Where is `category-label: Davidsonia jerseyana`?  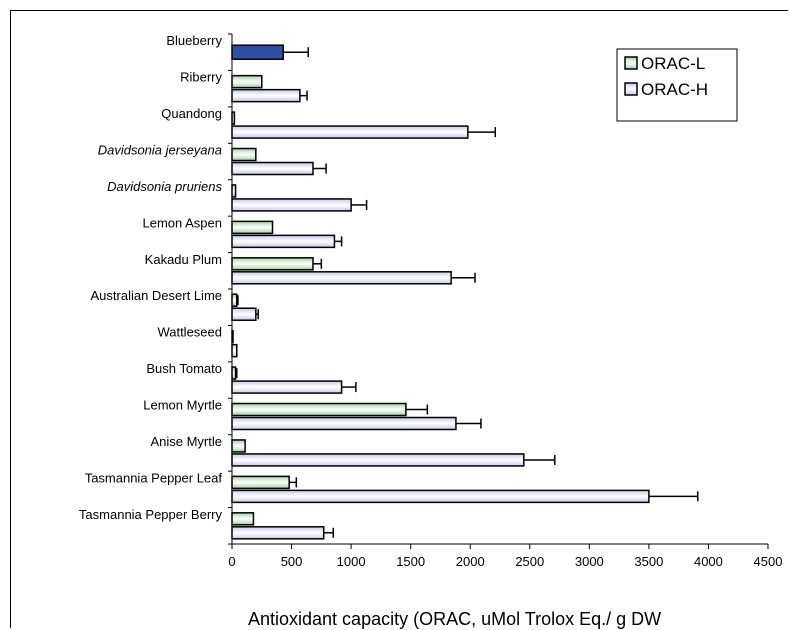
category-label: Davidsonia jerseyana is located at coordinates (160, 150).